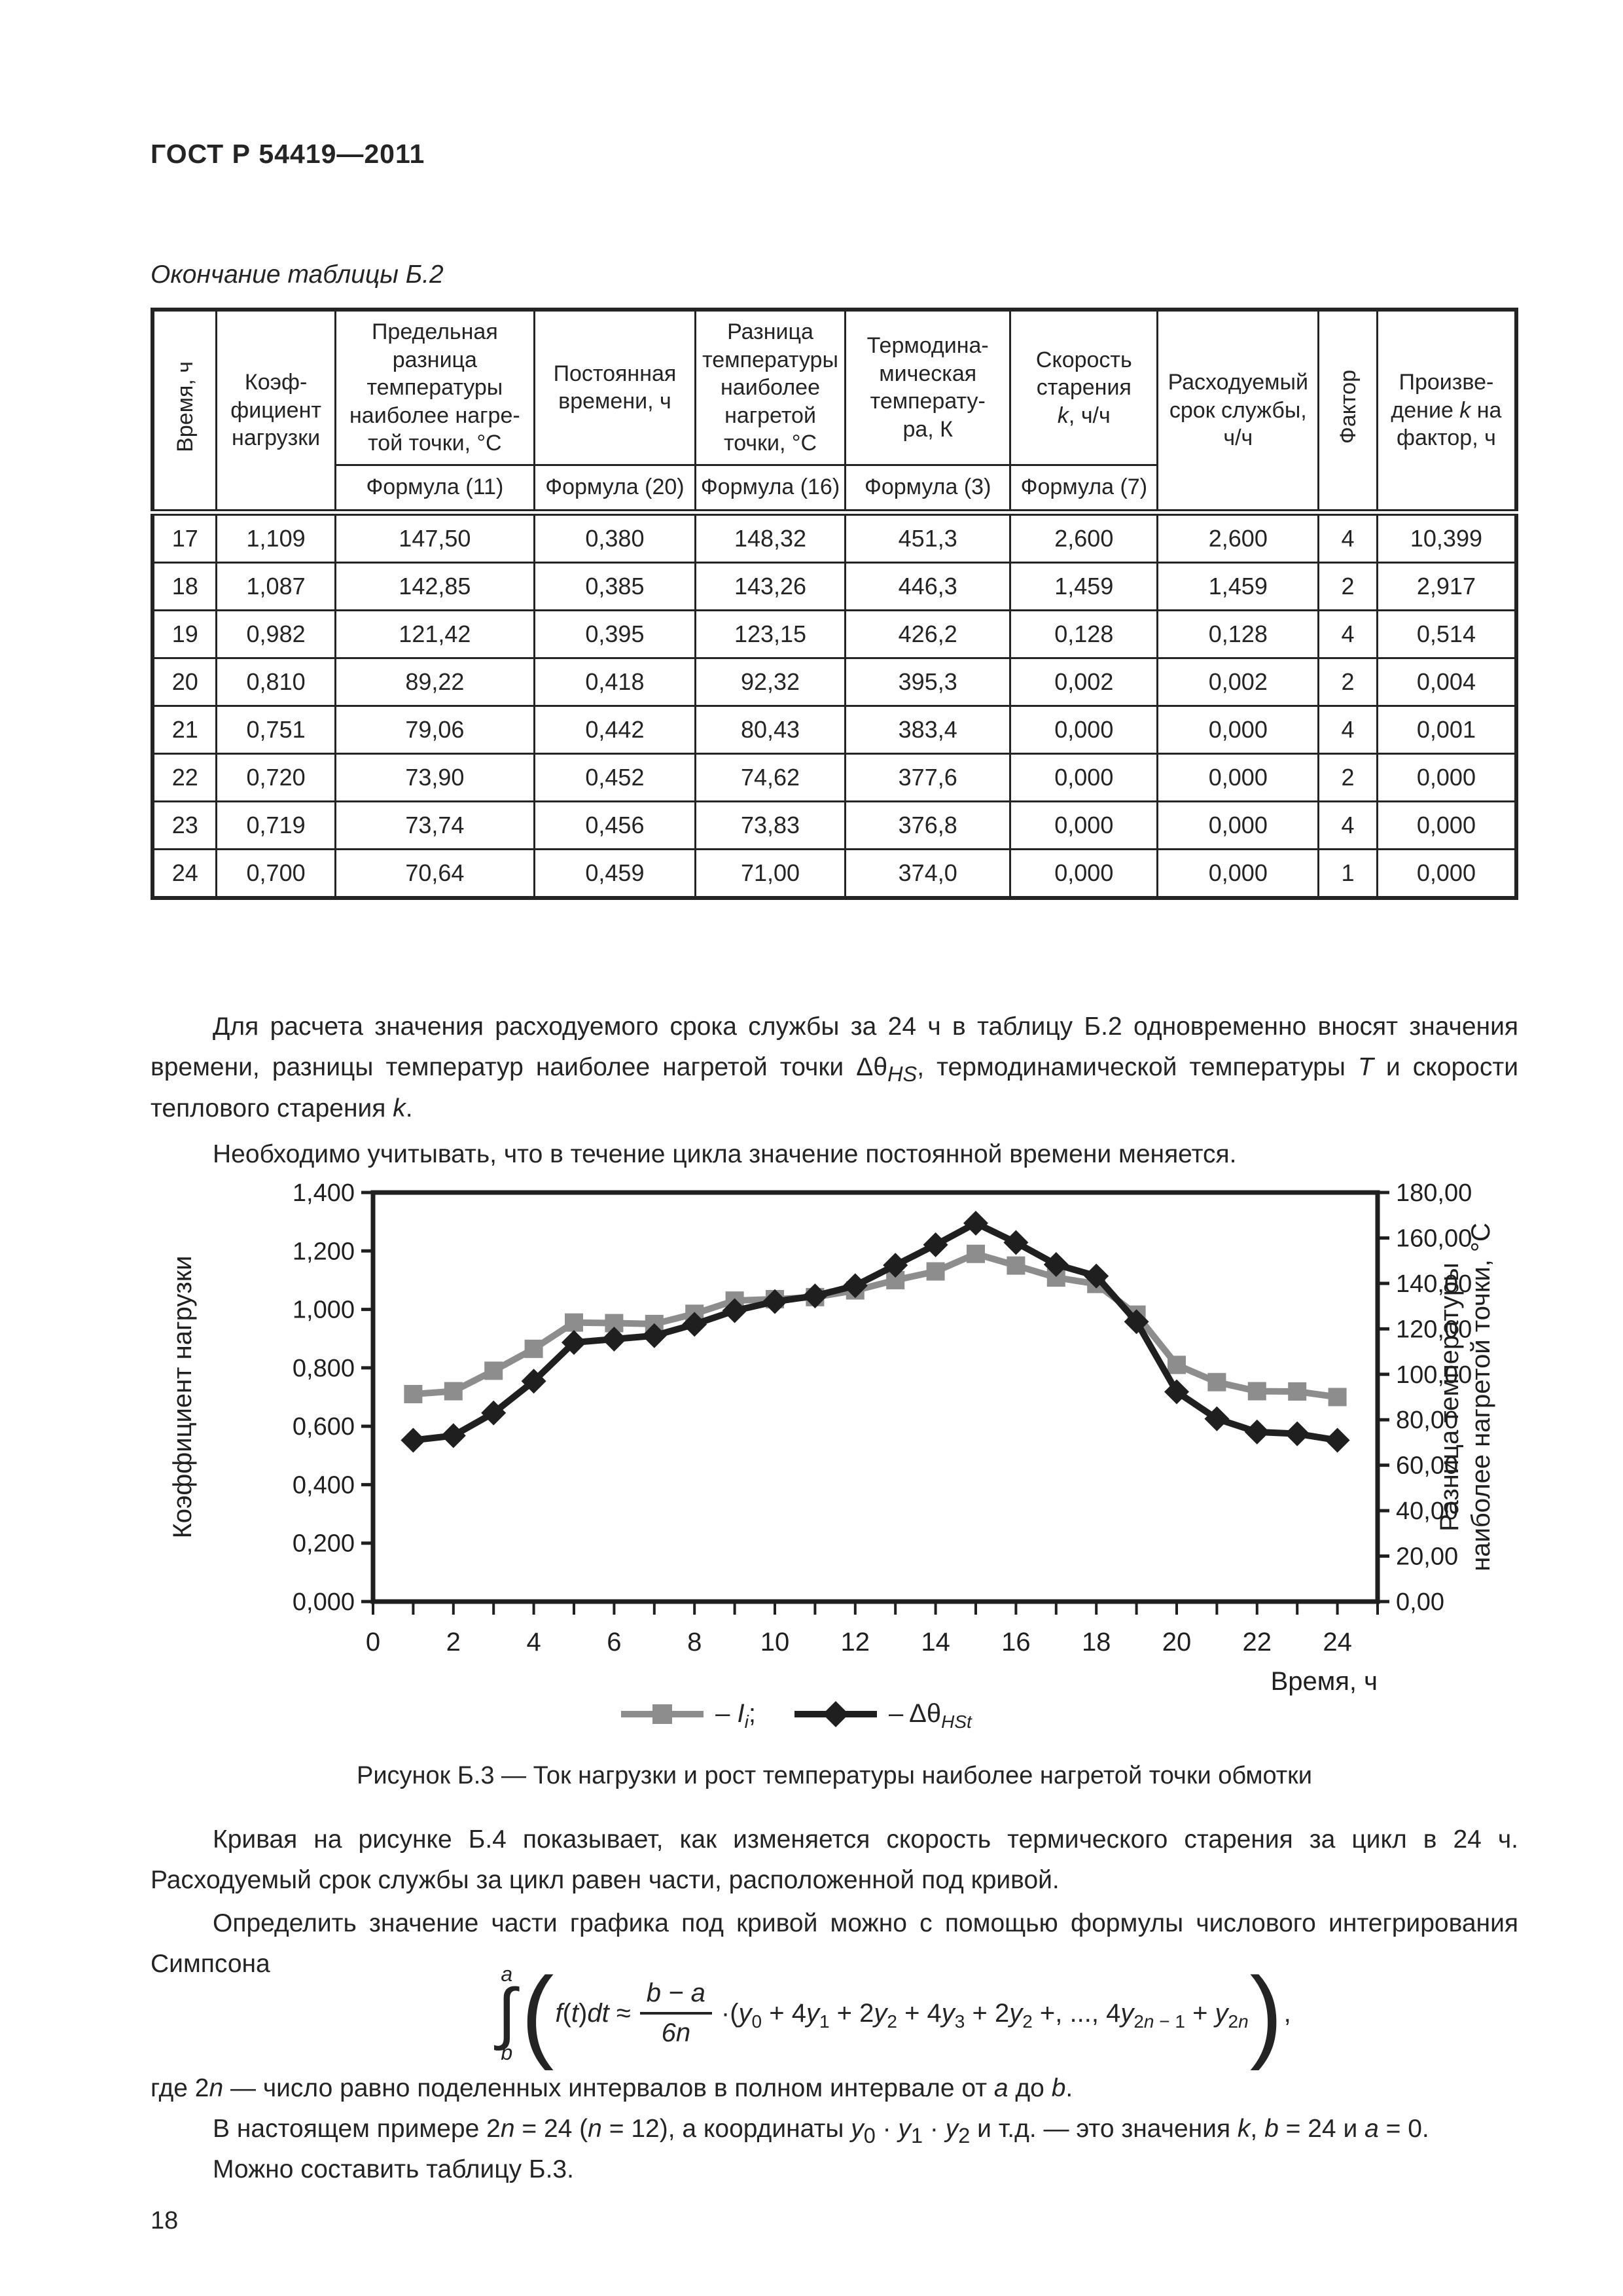 This screenshot has width=1623, height=2296. I want to click on table-cell: 24, so click(185, 873).